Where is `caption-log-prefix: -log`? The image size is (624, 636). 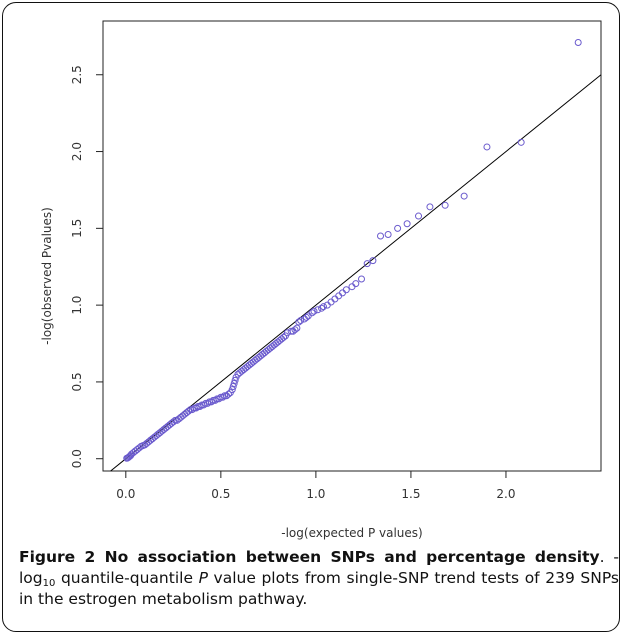
caption-log-prefix: -log is located at coordinates (319, 567).